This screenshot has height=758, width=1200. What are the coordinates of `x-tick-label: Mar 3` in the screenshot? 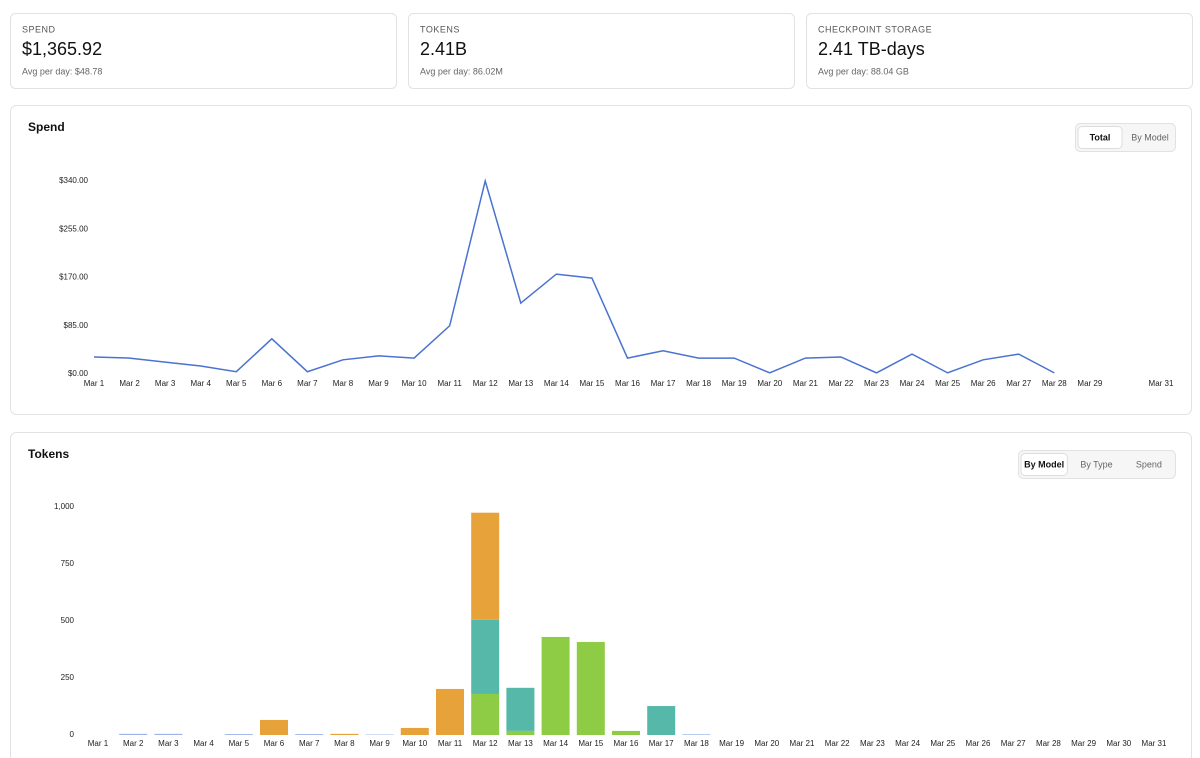 It's located at (165, 383).